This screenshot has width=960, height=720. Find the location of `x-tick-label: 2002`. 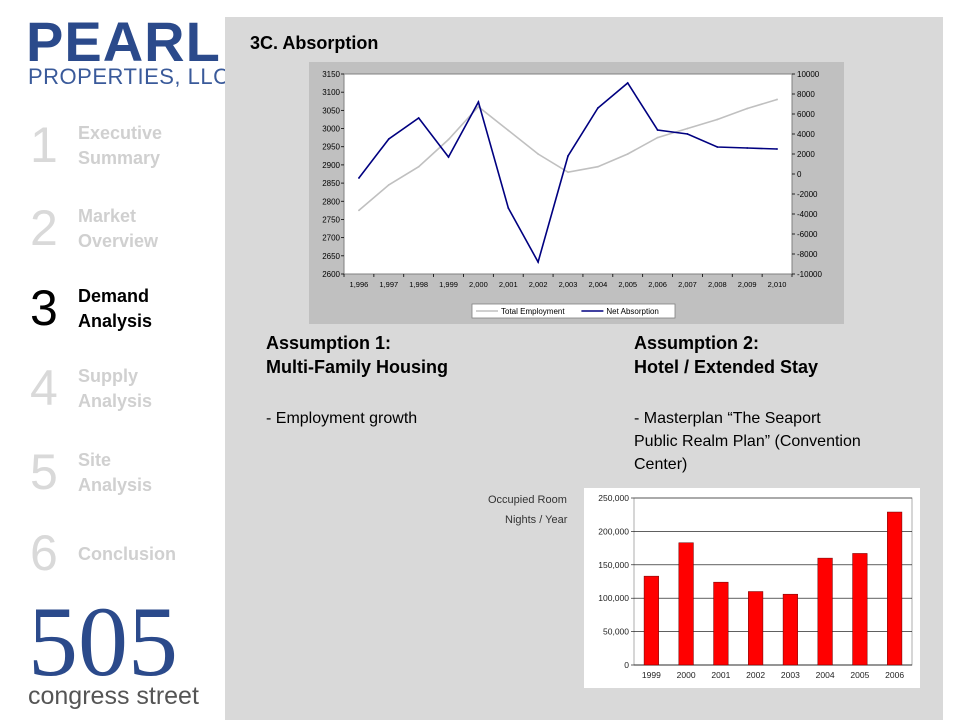

x-tick-label: 2002 is located at coordinates (755, 675).